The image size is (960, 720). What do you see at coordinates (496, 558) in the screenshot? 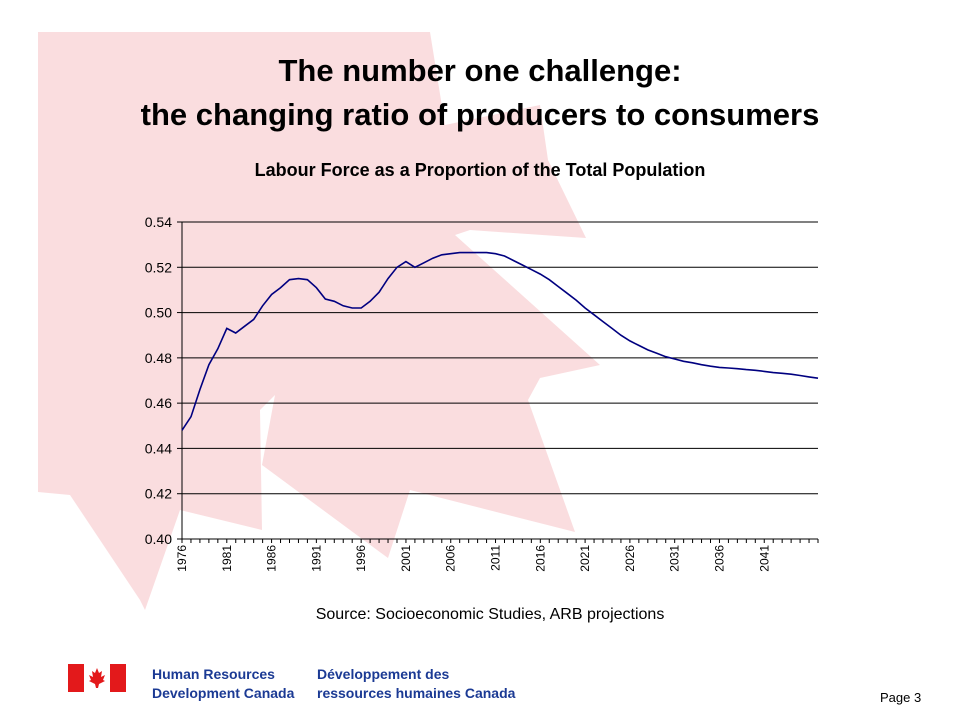
I see `x-tick-label: 2011` at bounding box center [496, 558].